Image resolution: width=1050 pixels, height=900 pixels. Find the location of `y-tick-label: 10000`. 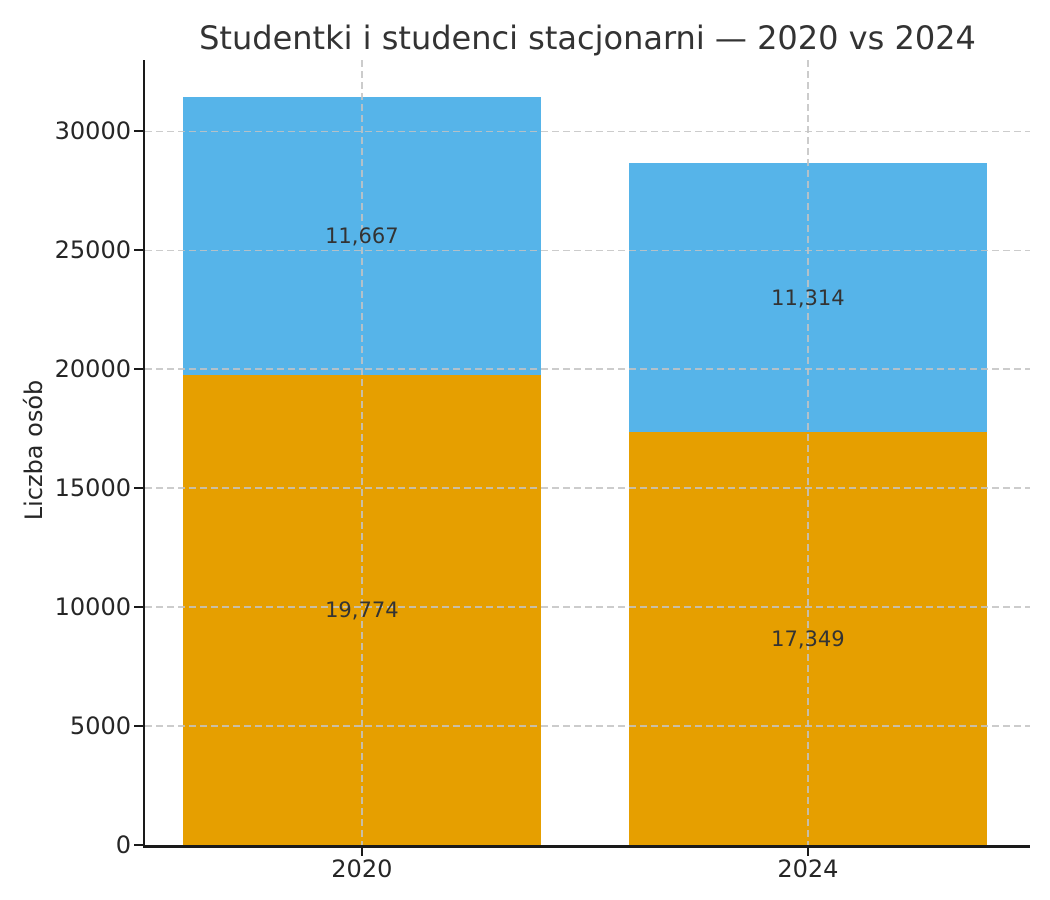

y-tick-label: 10000 is located at coordinates (92, 607).